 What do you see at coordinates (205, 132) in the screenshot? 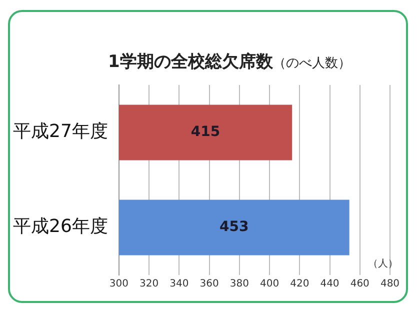
I see `data-label: 415` at bounding box center [205, 132].